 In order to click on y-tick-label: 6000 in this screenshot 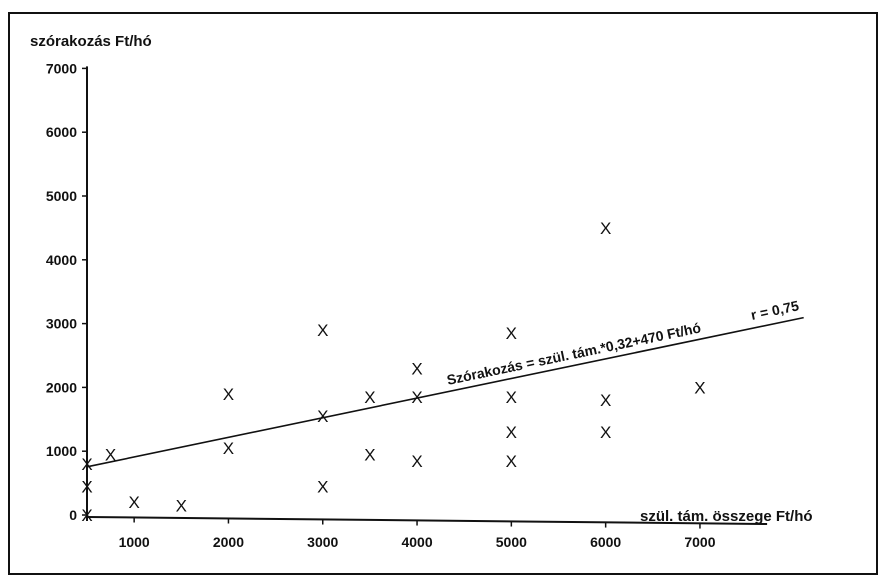, I will do `click(61, 132)`.